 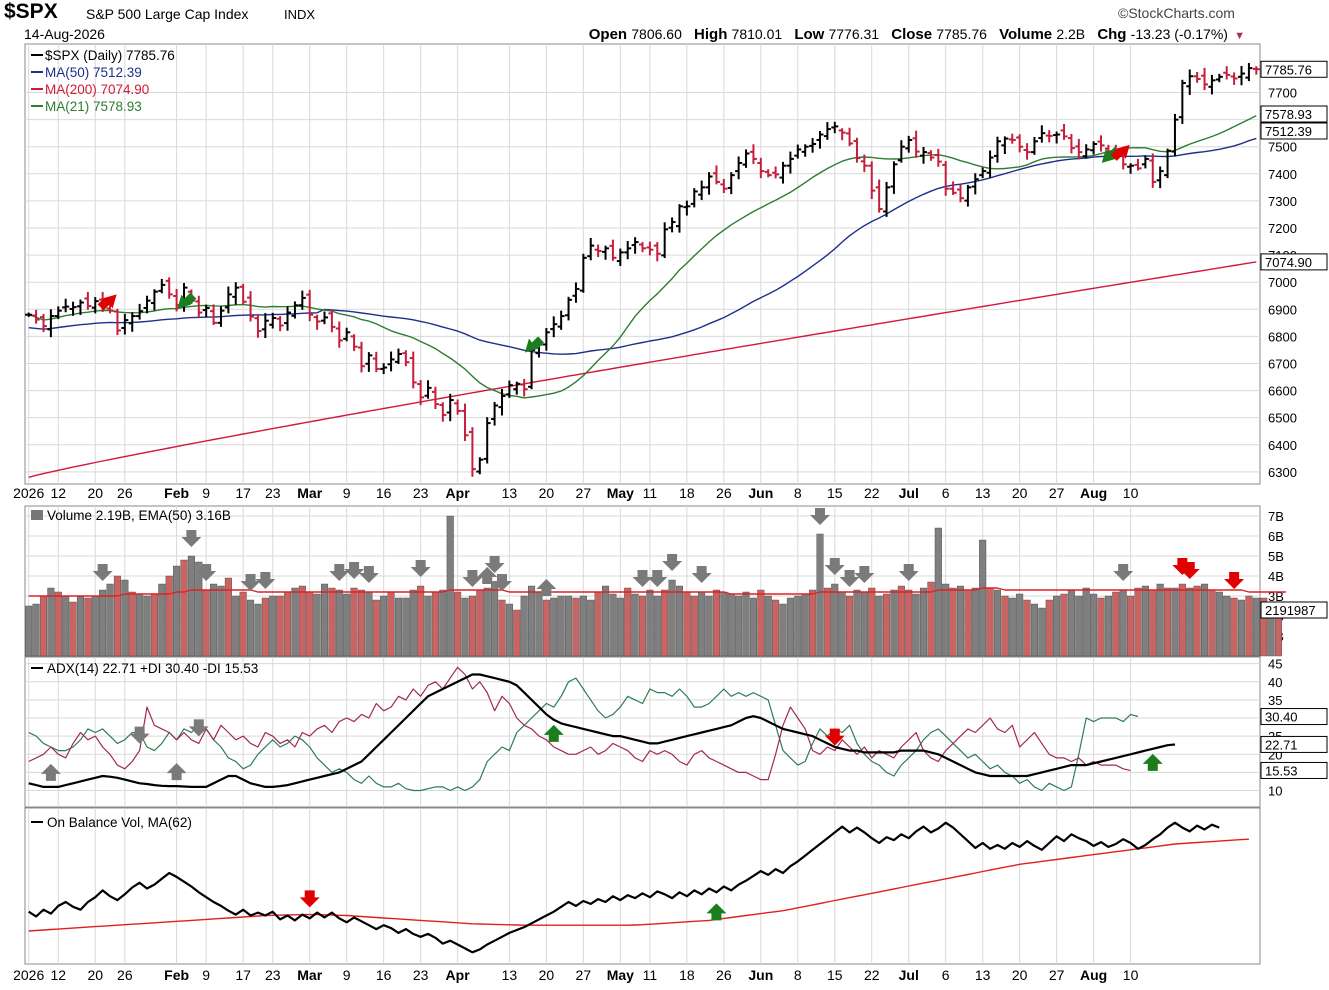 I want to click on low-label: Low, so click(x=809, y=34).